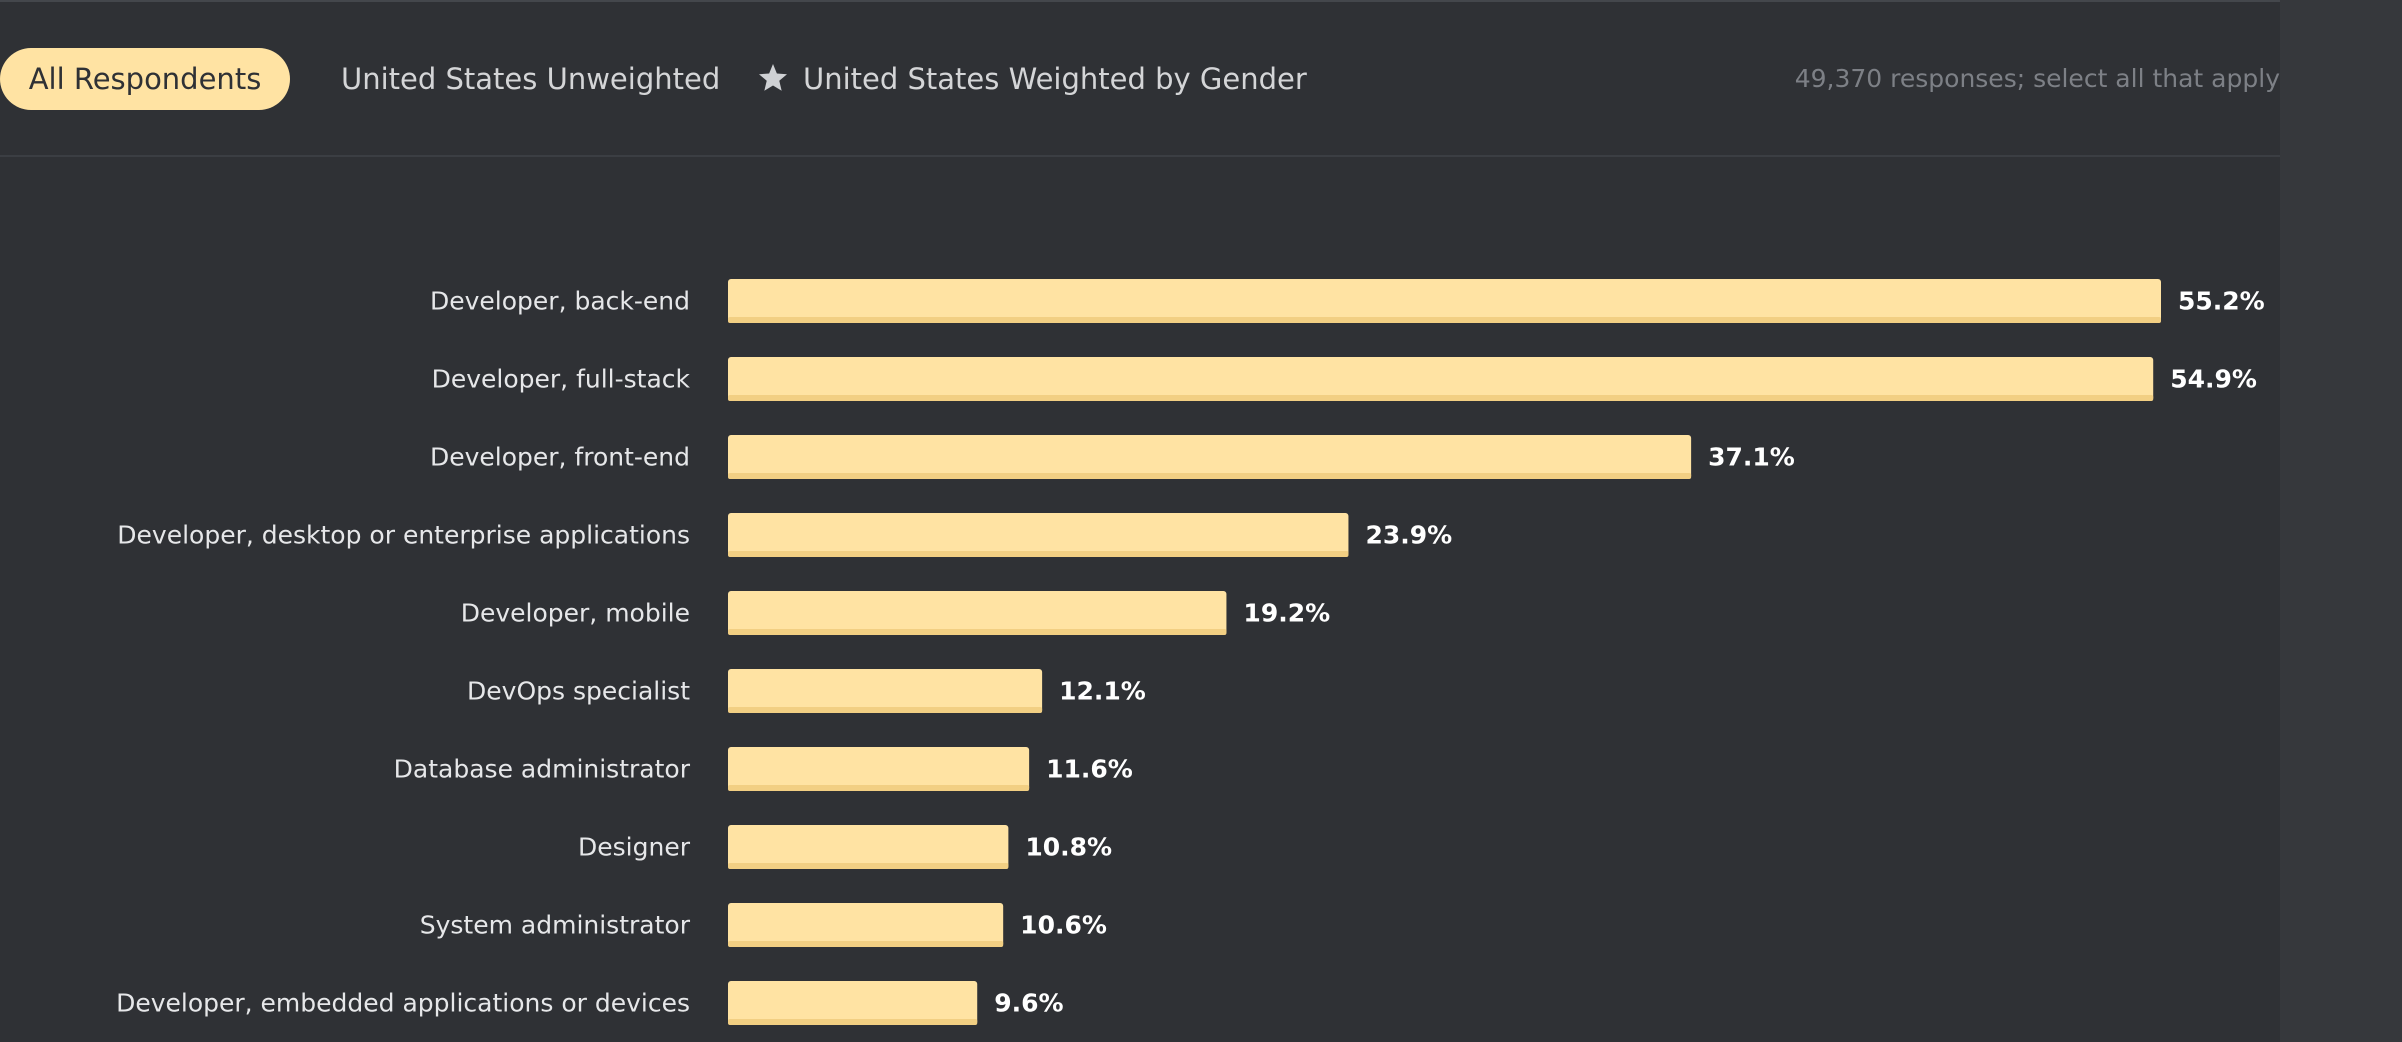 This screenshot has height=1042, width=2402. What do you see at coordinates (2221, 301) in the screenshot?
I see `value-label: 55.2%` at bounding box center [2221, 301].